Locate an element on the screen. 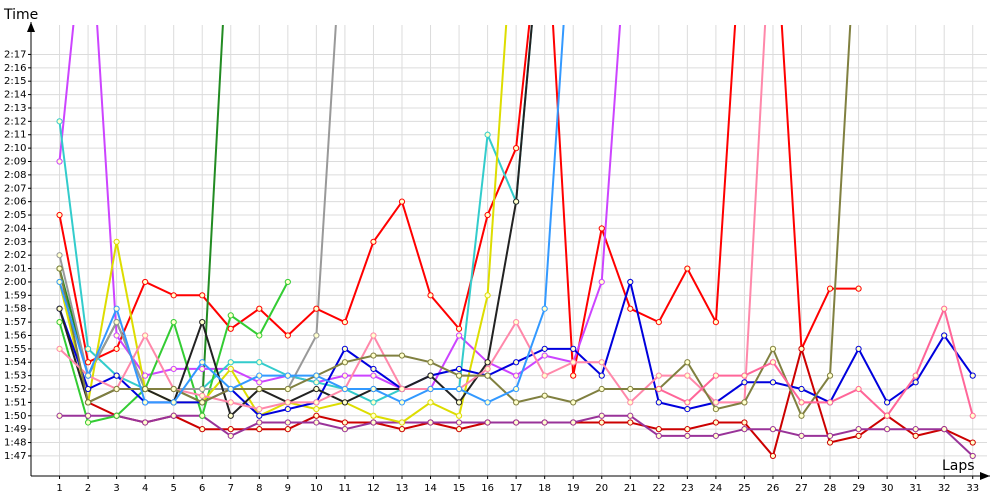  y-tick-label: 2:14 is located at coordinates (15, 95).